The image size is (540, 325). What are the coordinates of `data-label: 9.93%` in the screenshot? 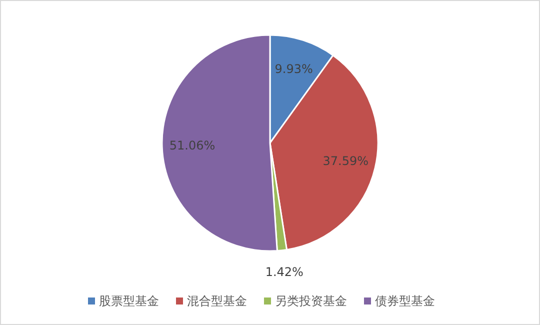 It's located at (293, 69).